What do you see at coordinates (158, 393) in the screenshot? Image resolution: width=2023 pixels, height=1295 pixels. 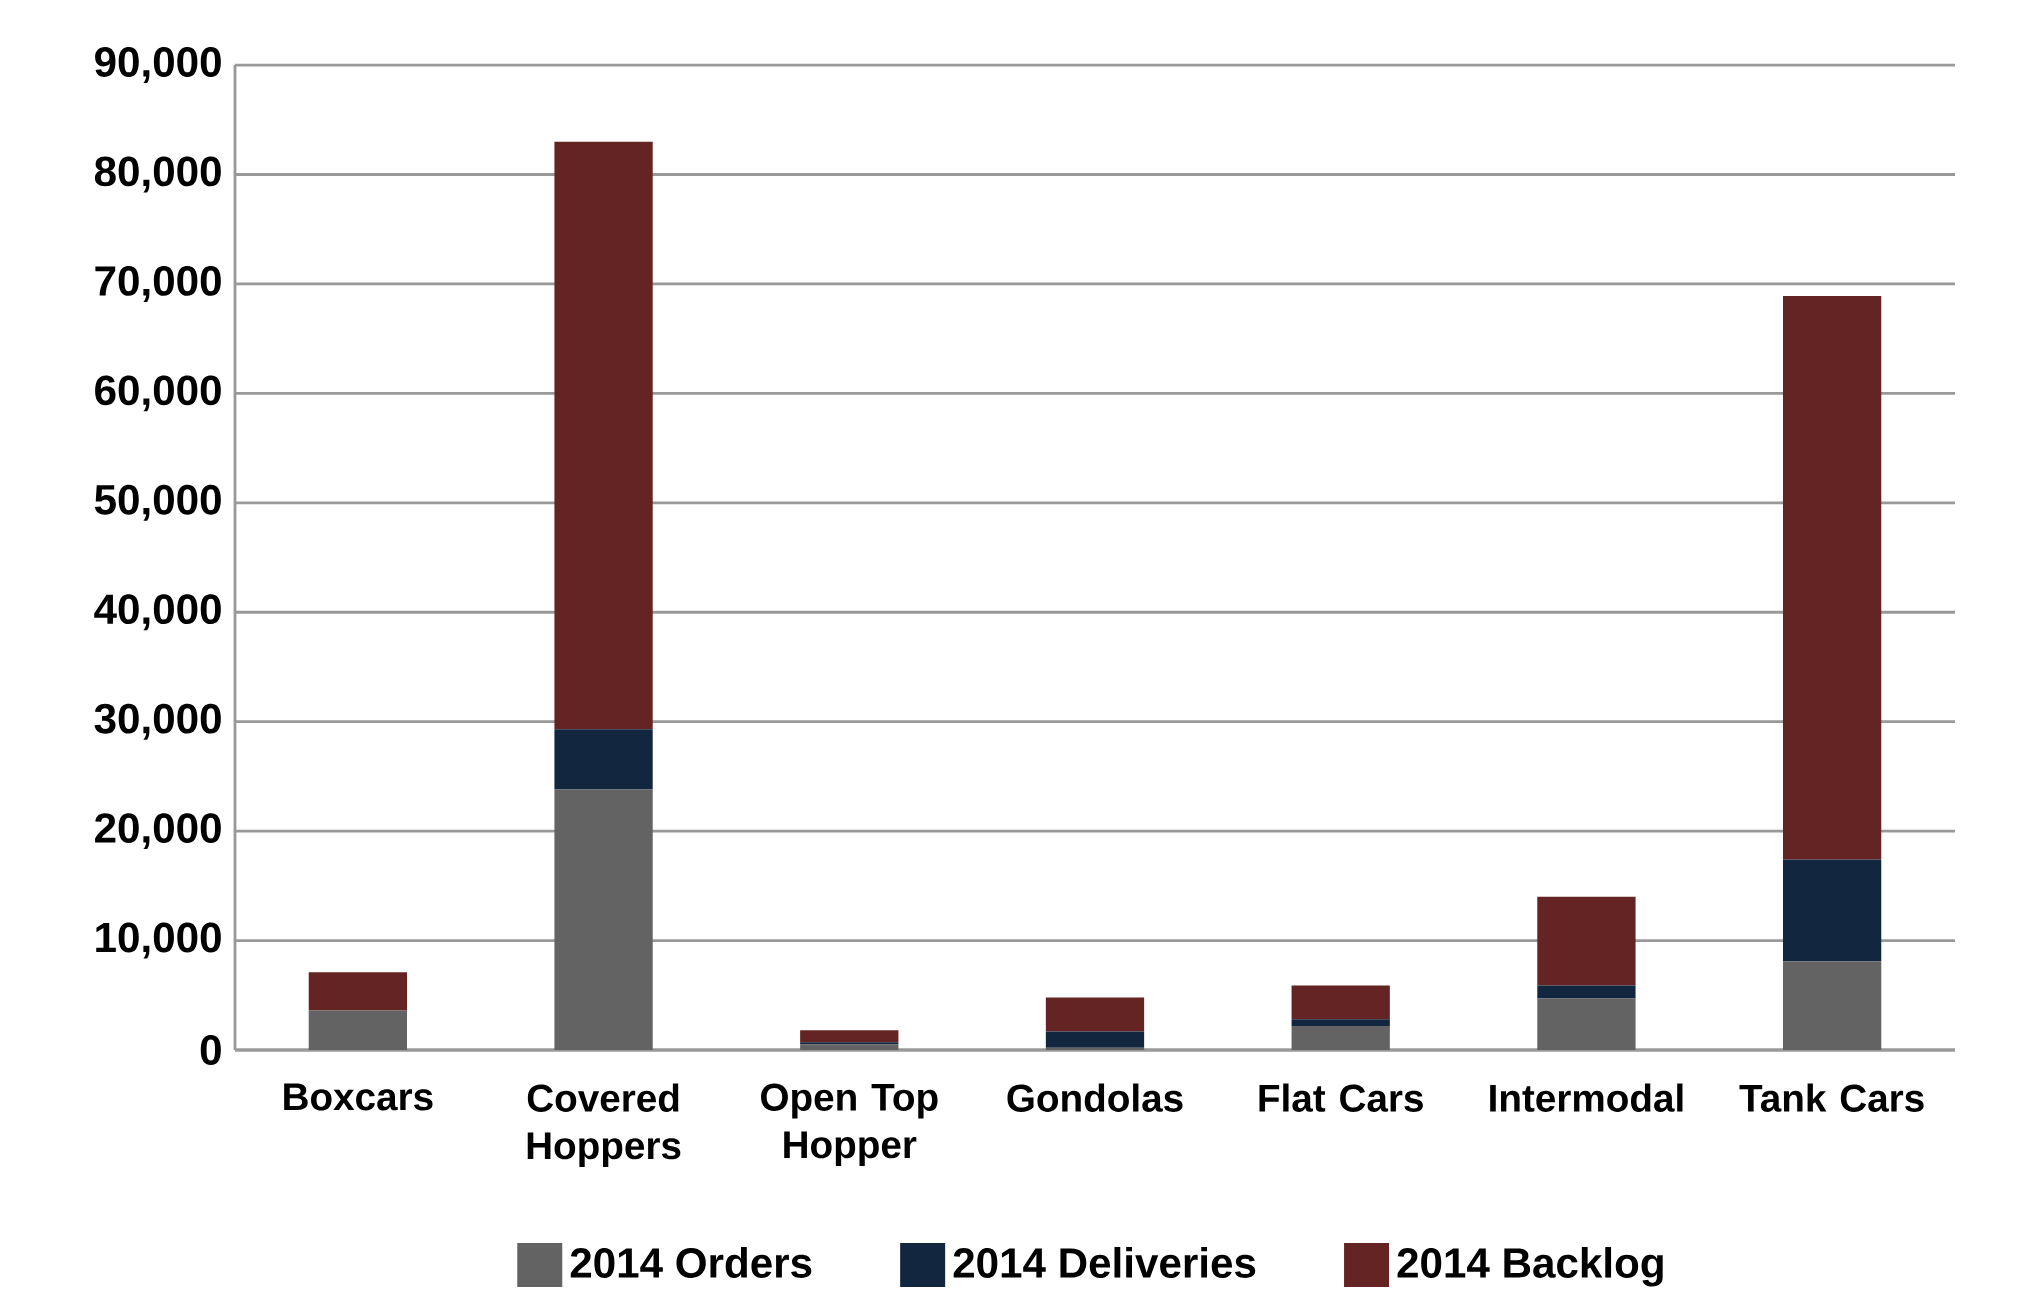 I see `y-tick-label: 60,000` at bounding box center [158, 393].